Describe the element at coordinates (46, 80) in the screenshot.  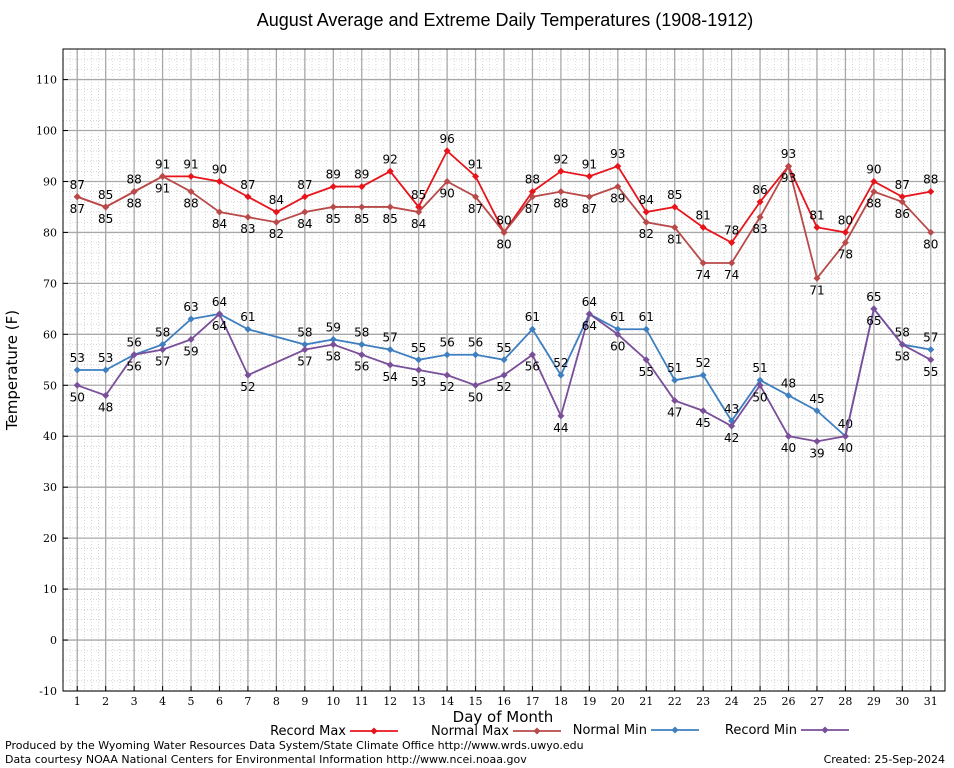
I see `y-tick-label: 110` at that location.